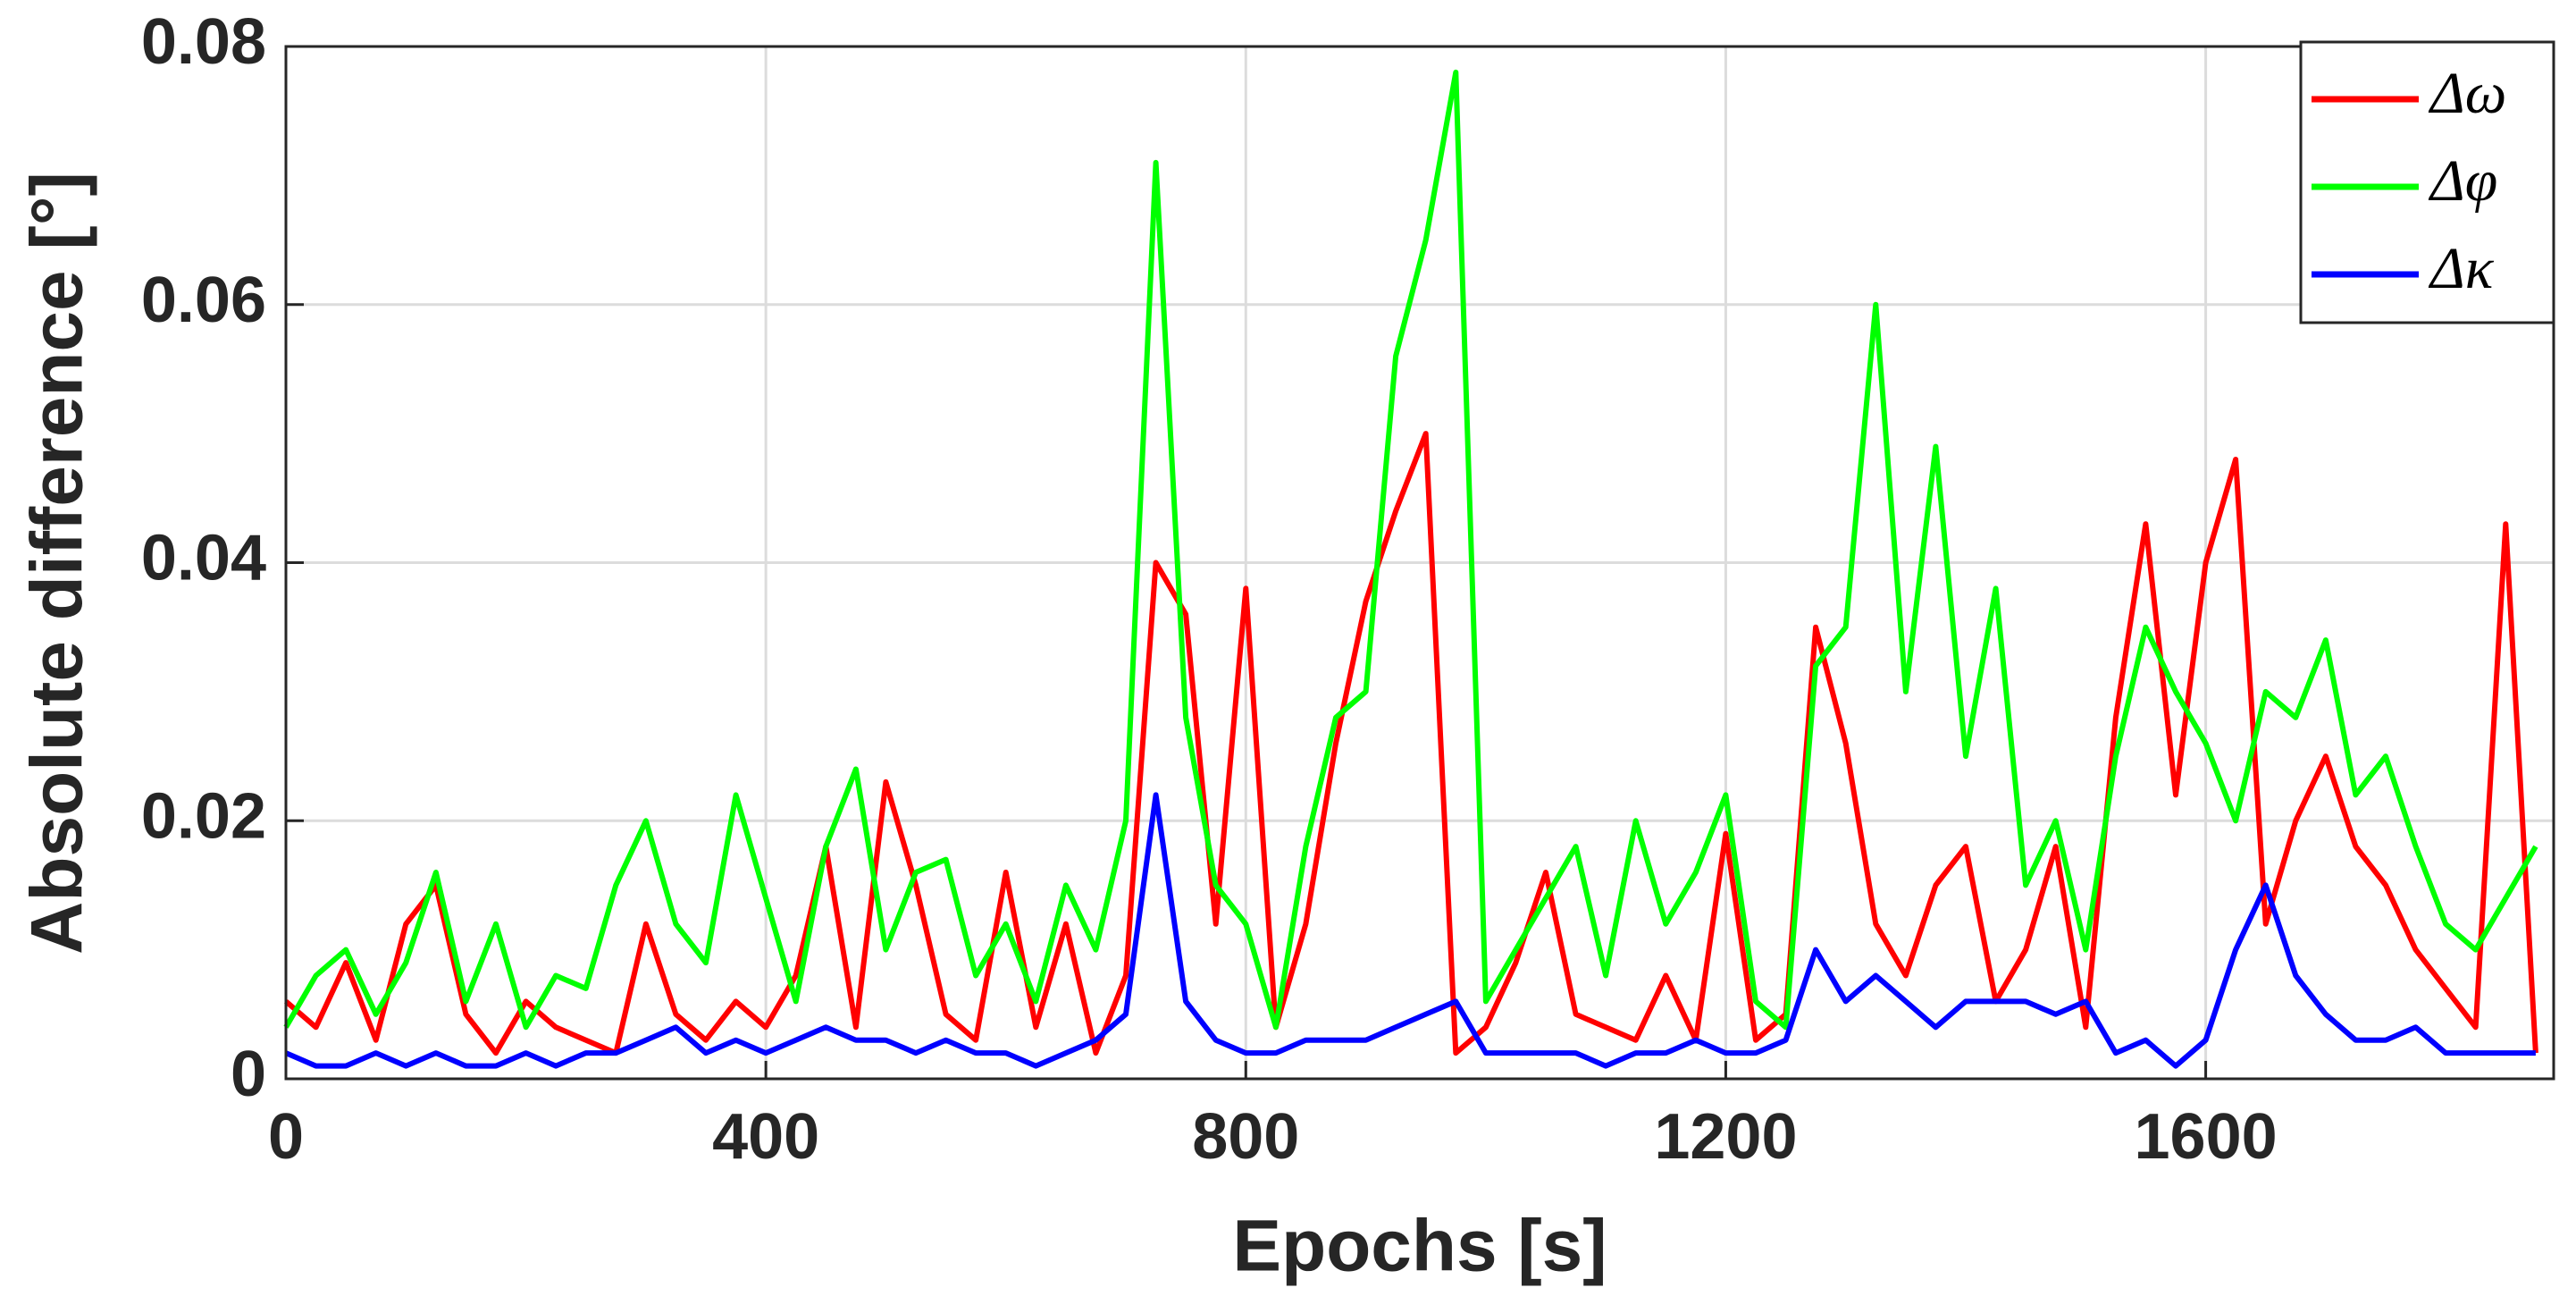 The width and height of the screenshot is (2576, 1296). I want to click on y-tick-label: 0.04, so click(203, 558).